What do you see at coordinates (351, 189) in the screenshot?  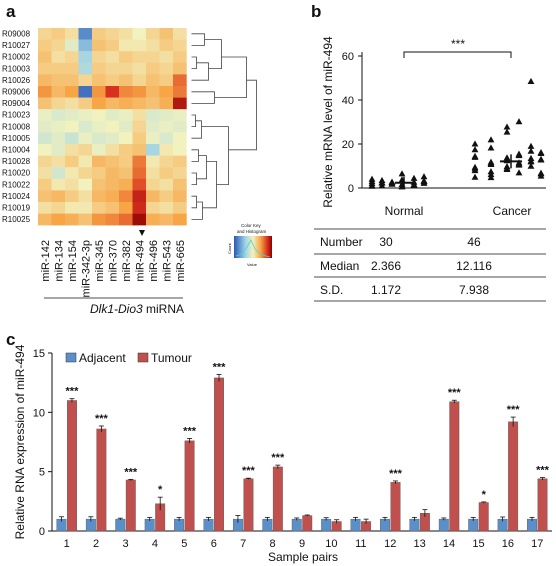 I see `scatter-y-tick-label: 0` at bounding box center [351, 189].